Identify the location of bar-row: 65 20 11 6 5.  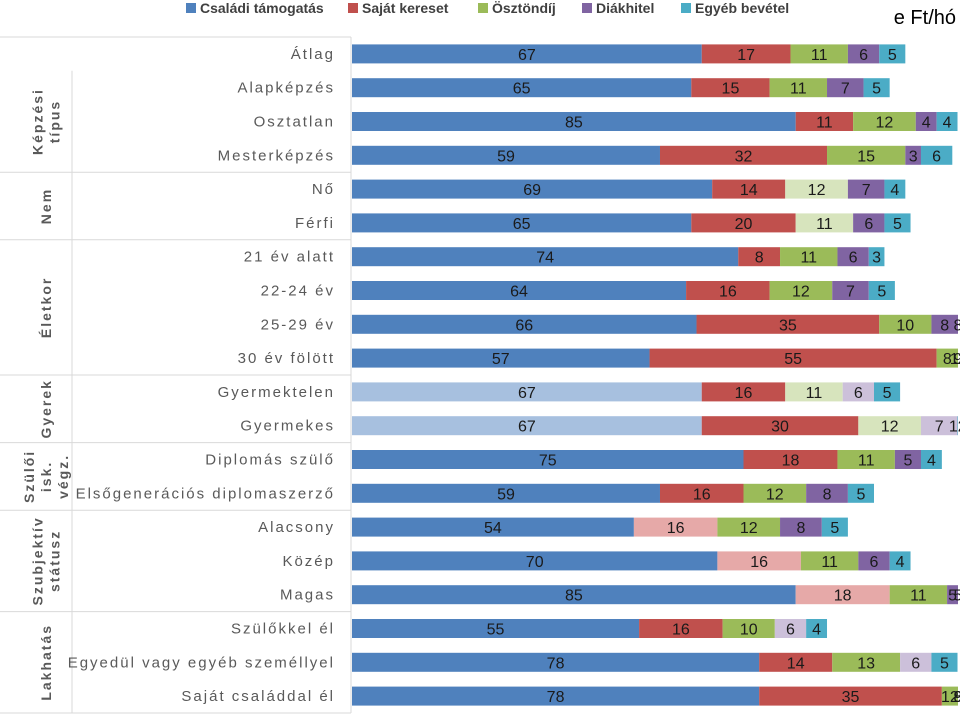
(631, 223).